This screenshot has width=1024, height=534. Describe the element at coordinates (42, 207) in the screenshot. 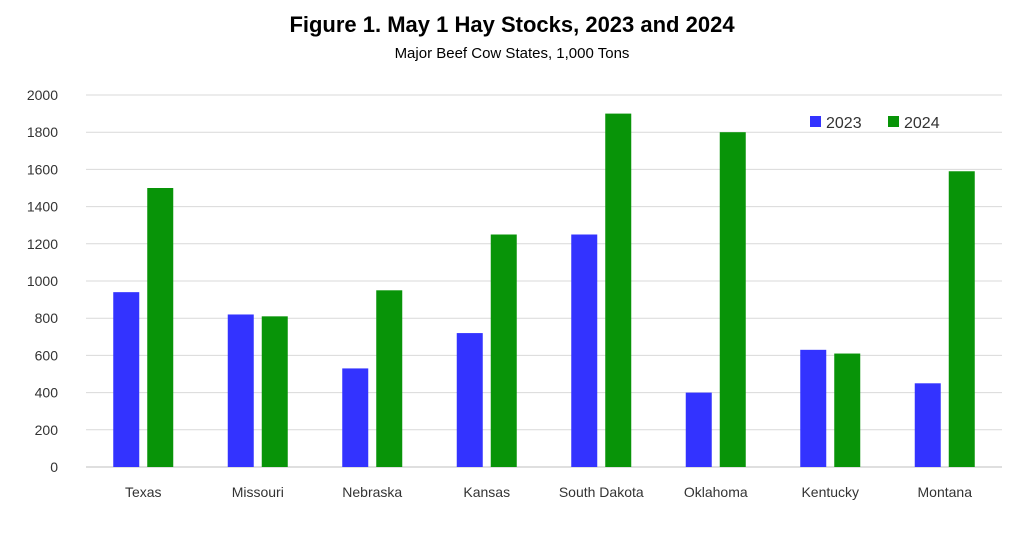

I see `y-tick-label: 1400` at that location.